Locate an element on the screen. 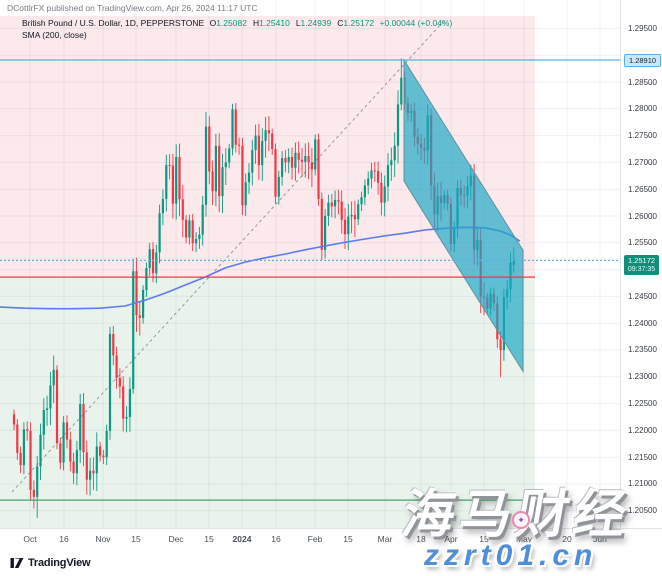 Image resolution: width=662 pixels, height=576 pixels. time-scale-label: Feb is located at coordinates (315, 539).